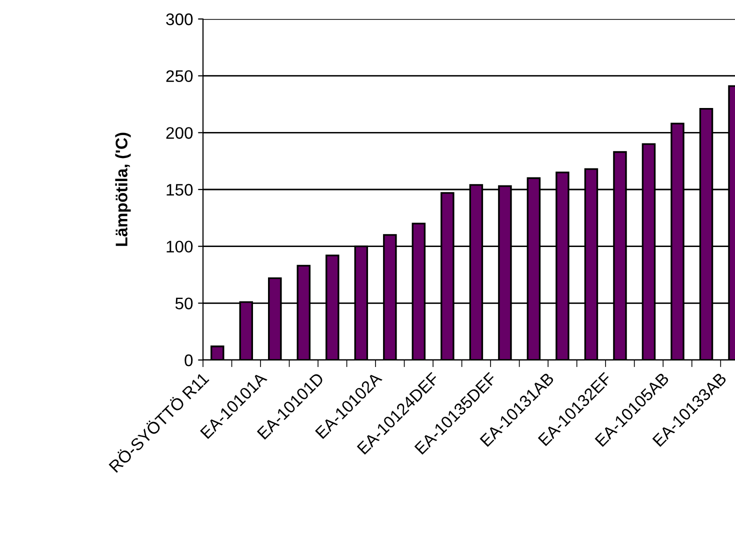  What do you see at coordinates (184, 304) in the screenshot?
I see `y-tick-label: 50` at bounding box center [184, 304].